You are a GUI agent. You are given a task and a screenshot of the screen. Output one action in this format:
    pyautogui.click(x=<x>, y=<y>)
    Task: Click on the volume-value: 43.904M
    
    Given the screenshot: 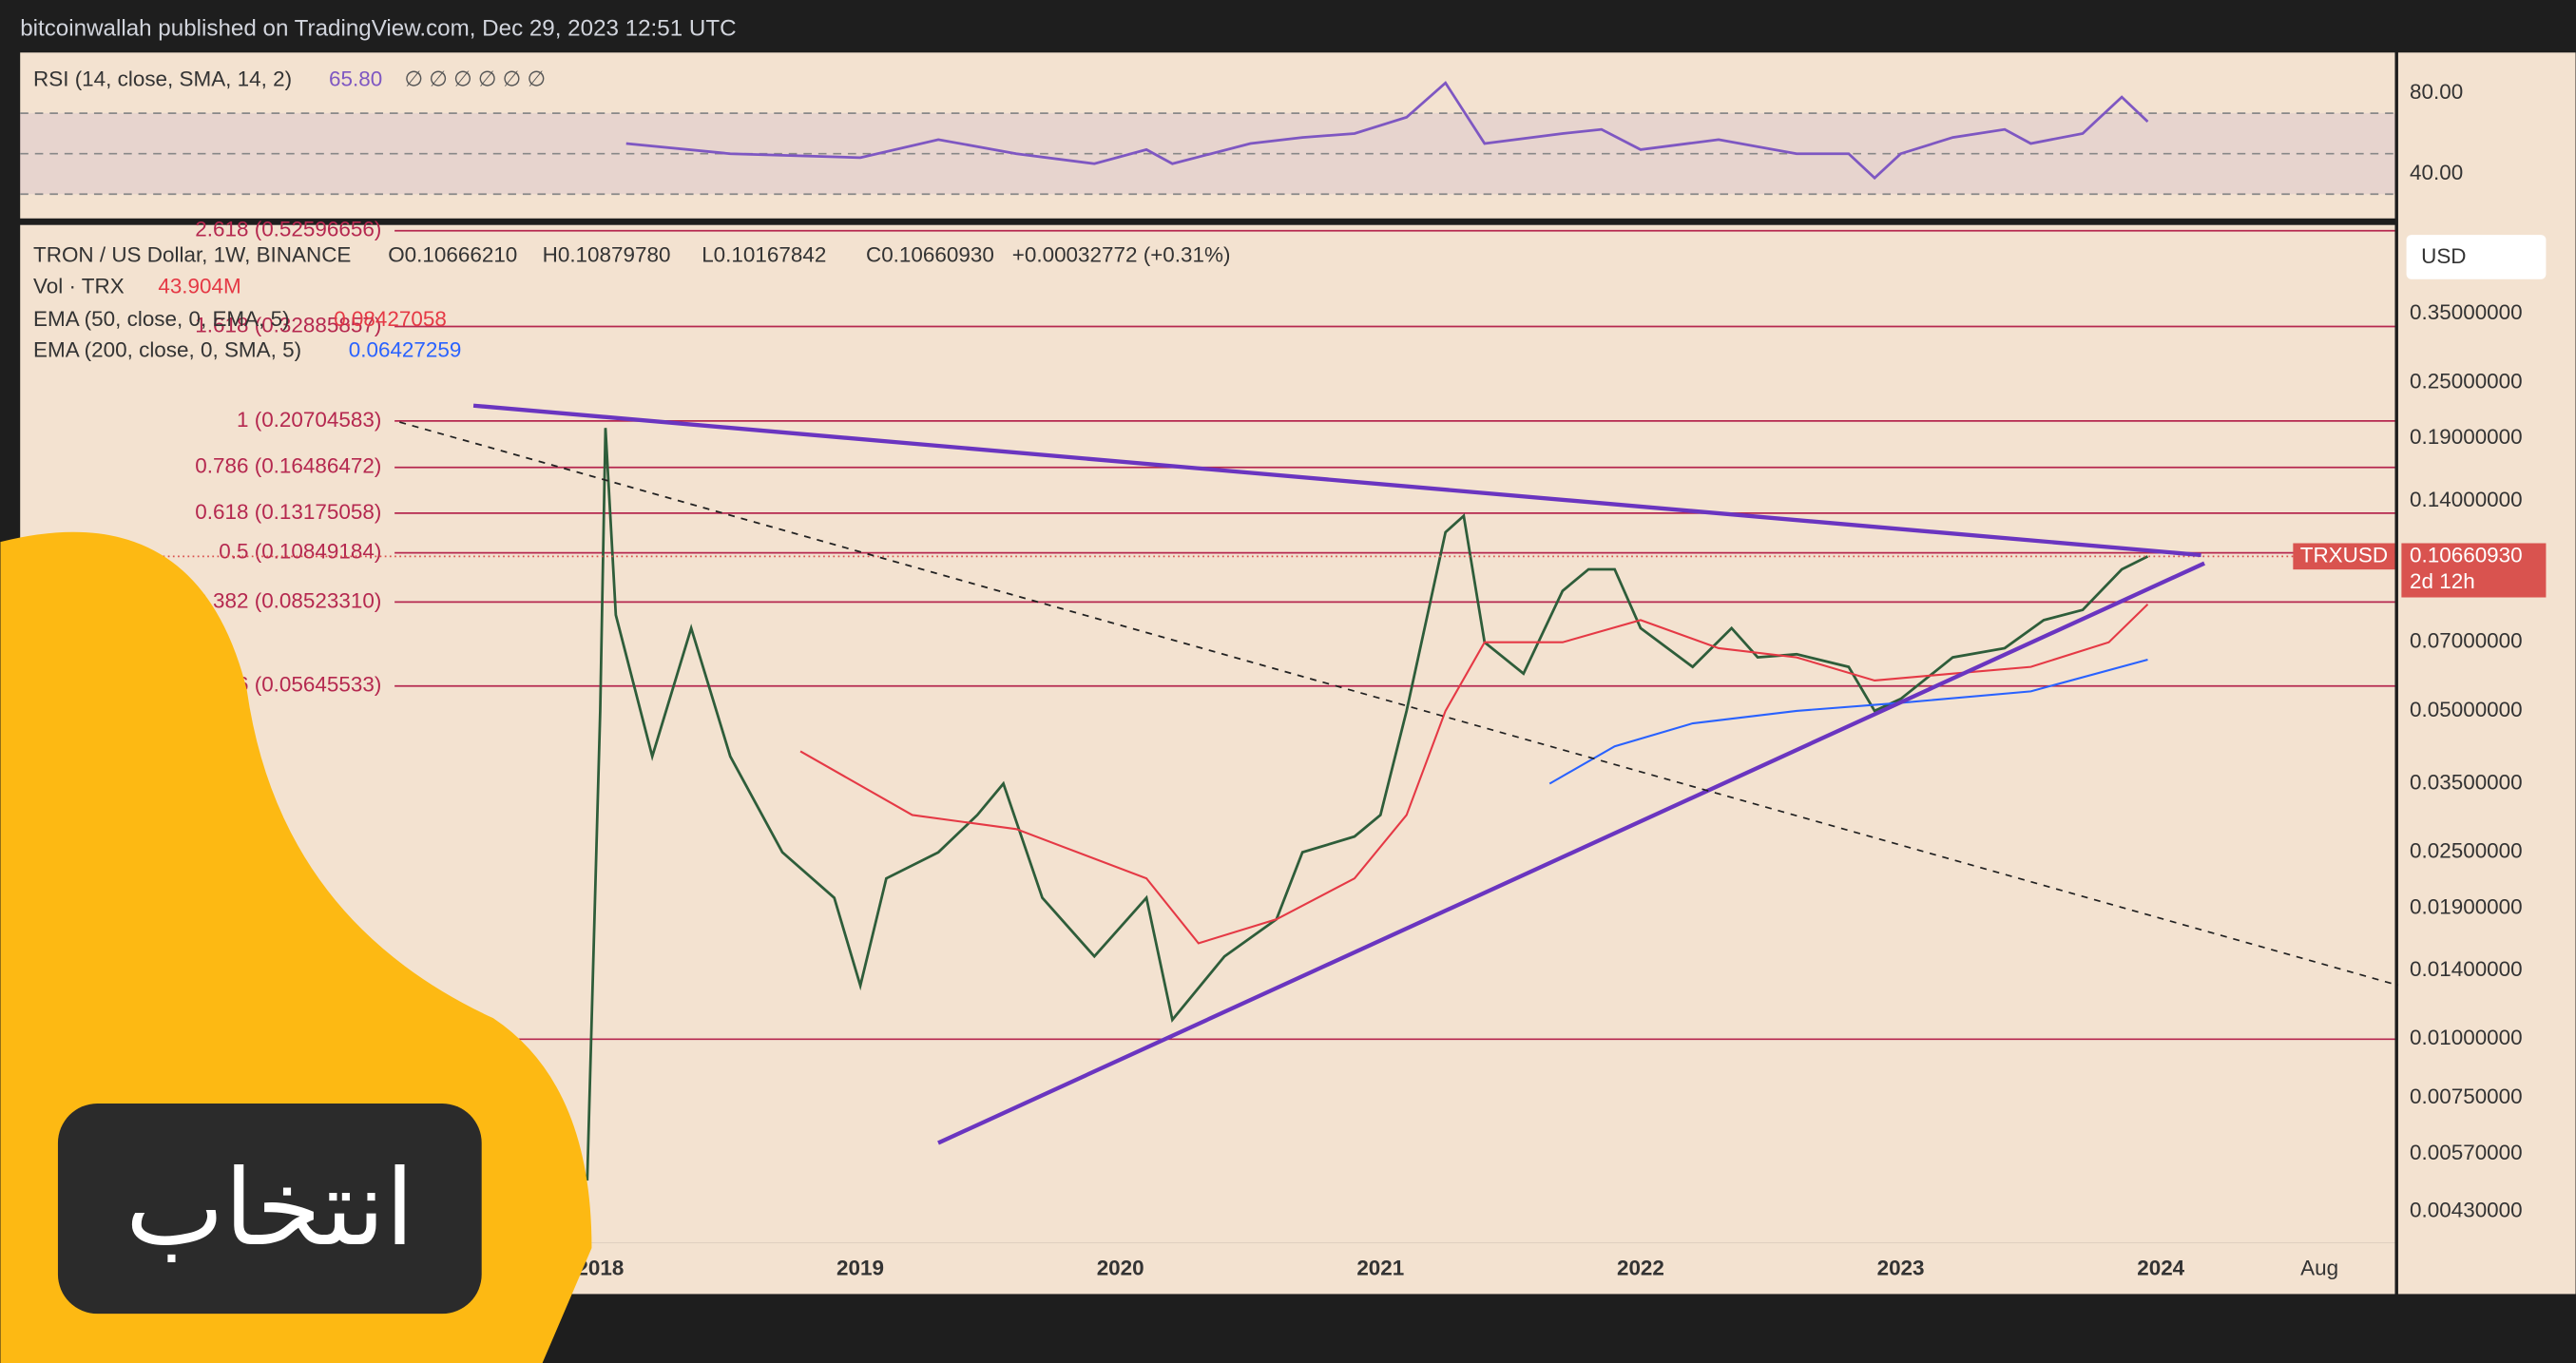 What is the action you would take?
    pyautogui.click(x=199, y=286)
    